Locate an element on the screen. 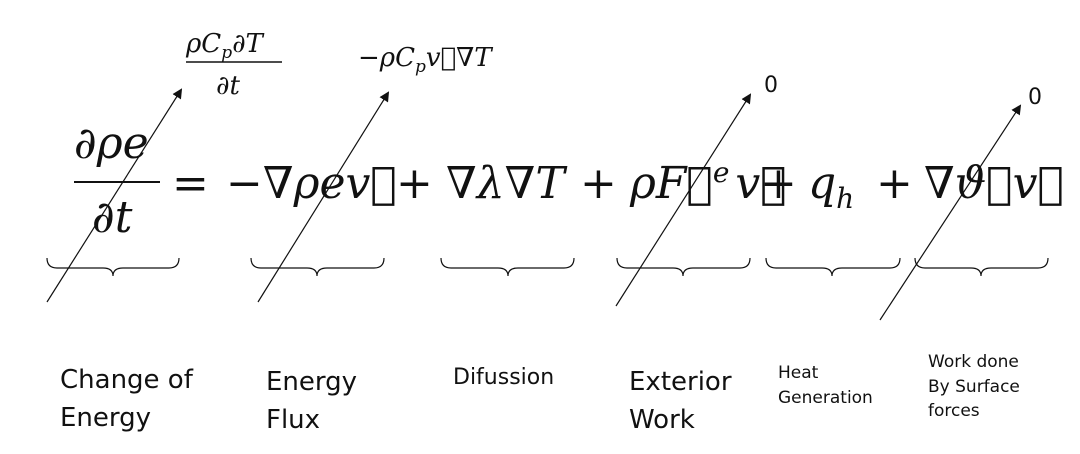  brace-diffusion is located at coordinates (507, 267).